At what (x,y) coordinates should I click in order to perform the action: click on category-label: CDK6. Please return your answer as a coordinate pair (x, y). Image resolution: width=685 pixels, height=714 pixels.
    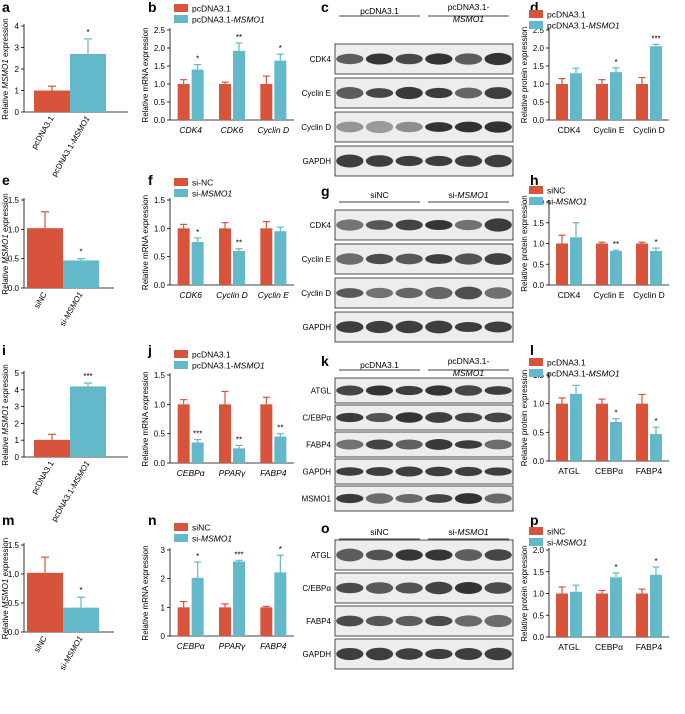
    Looking at the image, I should click on (232, 130).